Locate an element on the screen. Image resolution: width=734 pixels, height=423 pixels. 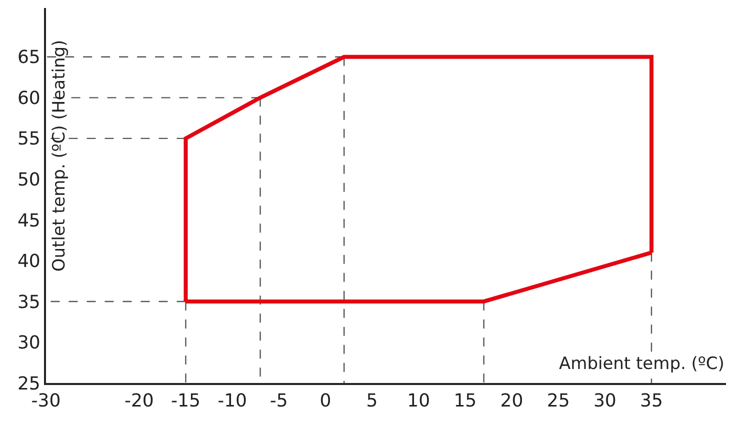
x-axis-title: Ambient temp. (ºC) is located at coordinates (641, 364).